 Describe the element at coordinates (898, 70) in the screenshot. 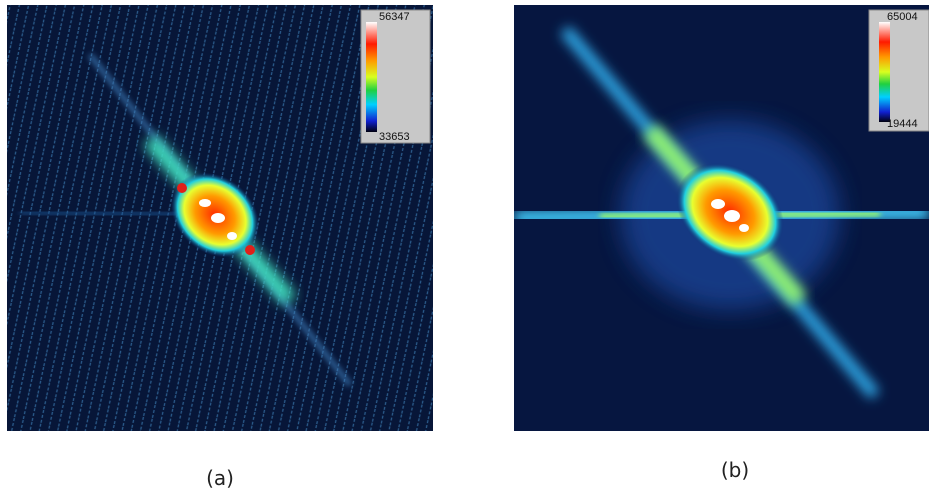

I see `colorbar-b: 65004 19444` at that location.